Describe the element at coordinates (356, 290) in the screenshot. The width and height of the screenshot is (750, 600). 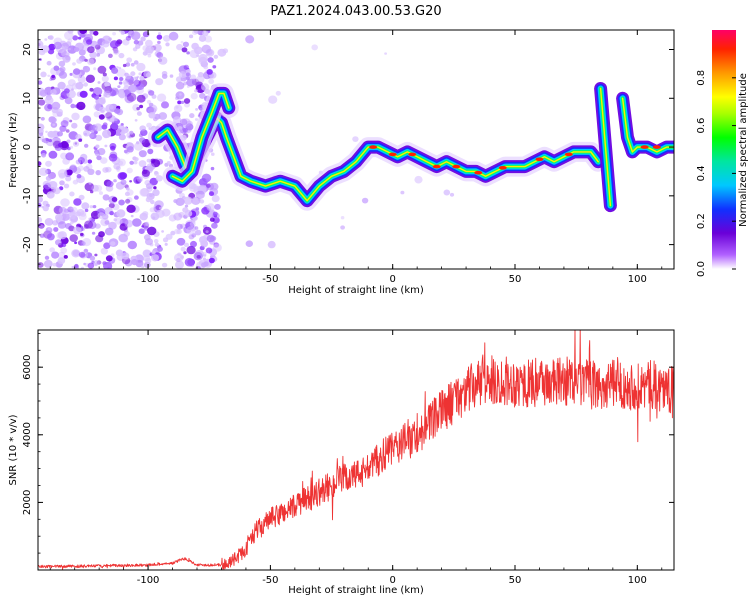
I see `spectrogram-x-label: Height of straight line (km)` at that location.